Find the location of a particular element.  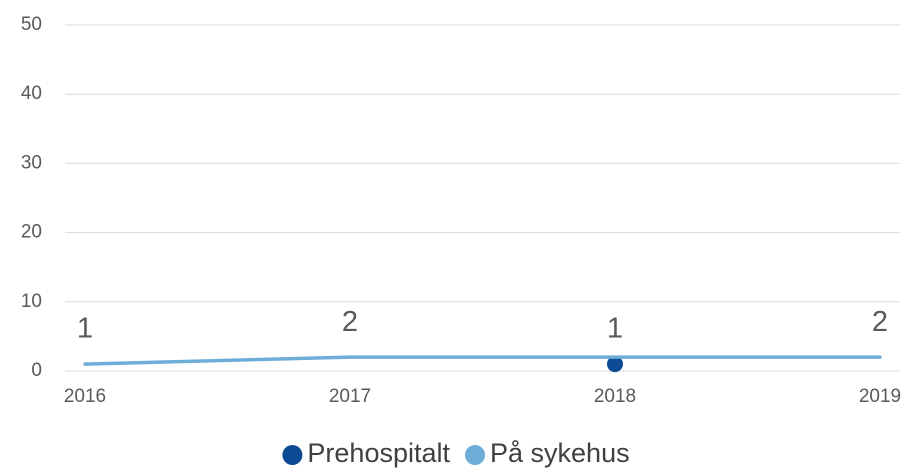

y-tick-label: 10 is located at coordinates (31, 301).